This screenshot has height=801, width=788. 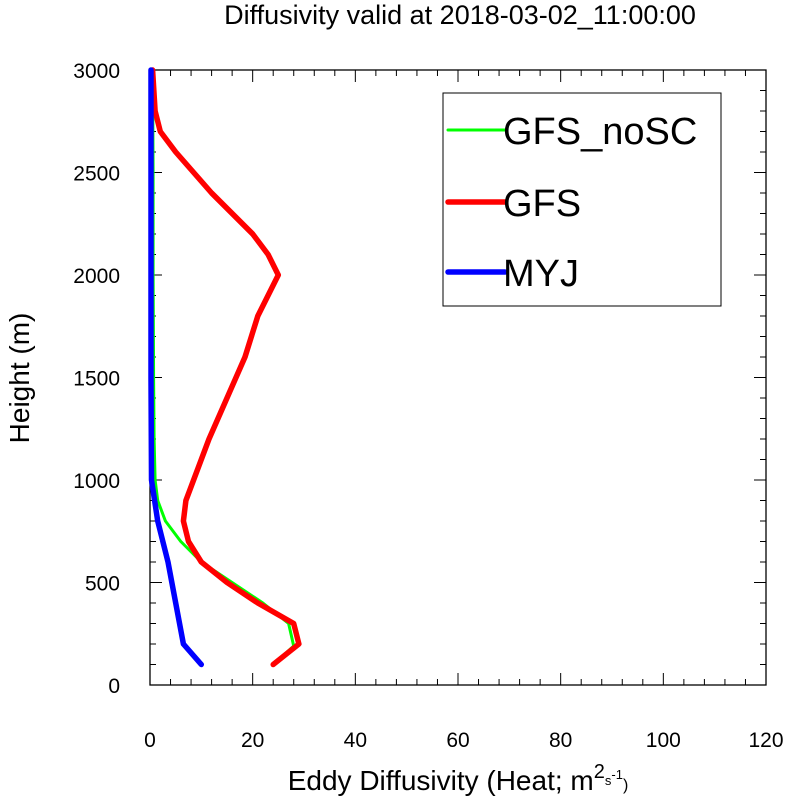 I want to click on y-tick-label: 3000, so click(x=96, y=71).